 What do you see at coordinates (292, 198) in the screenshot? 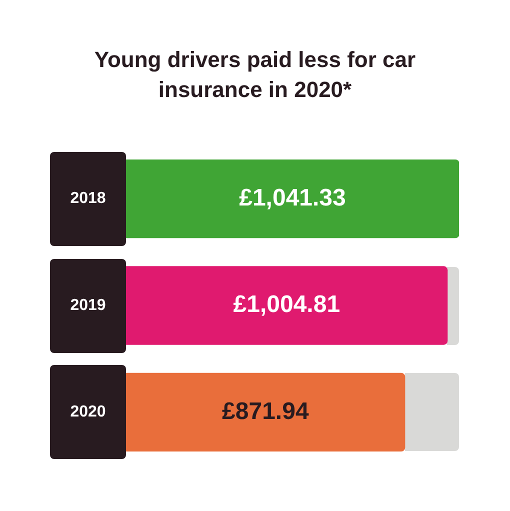
I see `data-label: £1,041.33` at bounding box center [292, 198].